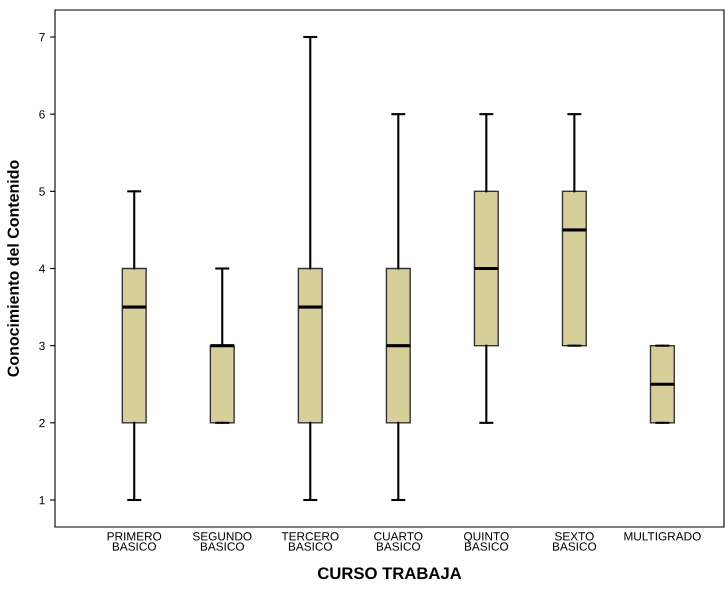  I want to click on y-tick-label: 1, so click(42, 500).